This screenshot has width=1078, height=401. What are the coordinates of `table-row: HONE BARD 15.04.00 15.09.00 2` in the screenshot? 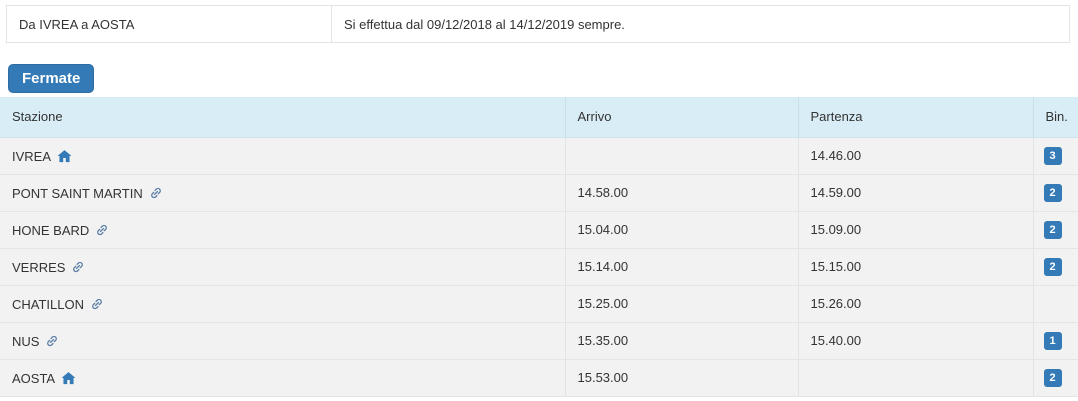 It's located at (539, 229).